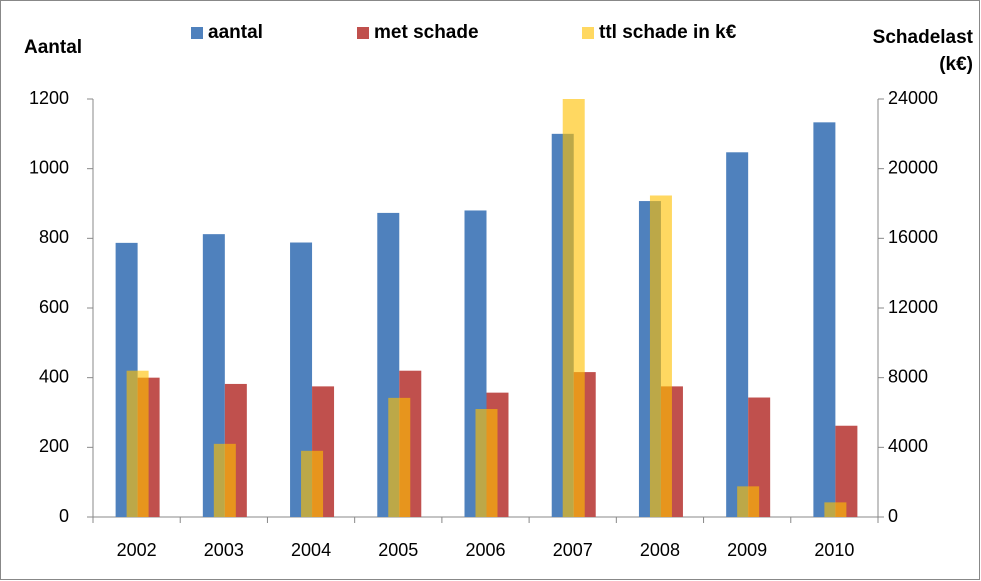  Describe the element at coordinates (668, 32) in the screenshot. I see `legend-label: ttl schade in k€` at that location.